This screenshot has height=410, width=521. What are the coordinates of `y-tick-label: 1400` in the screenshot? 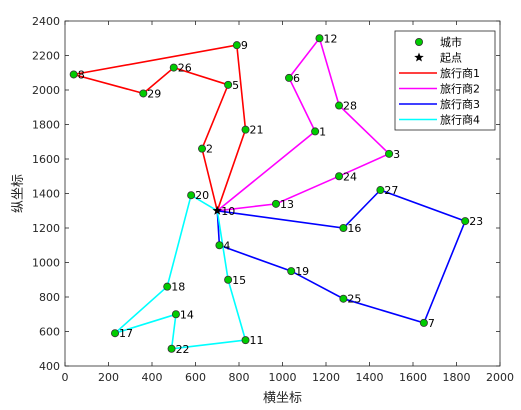 It's located at (46, 194).